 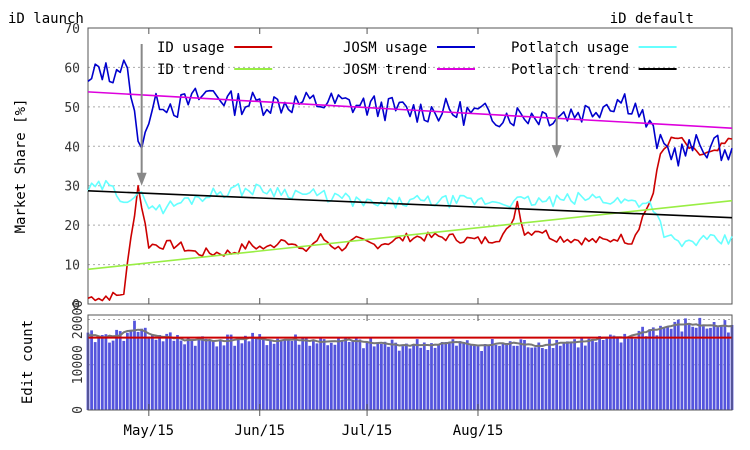 I want to click on legend-label: ID trend, so click(x=190, y=70).